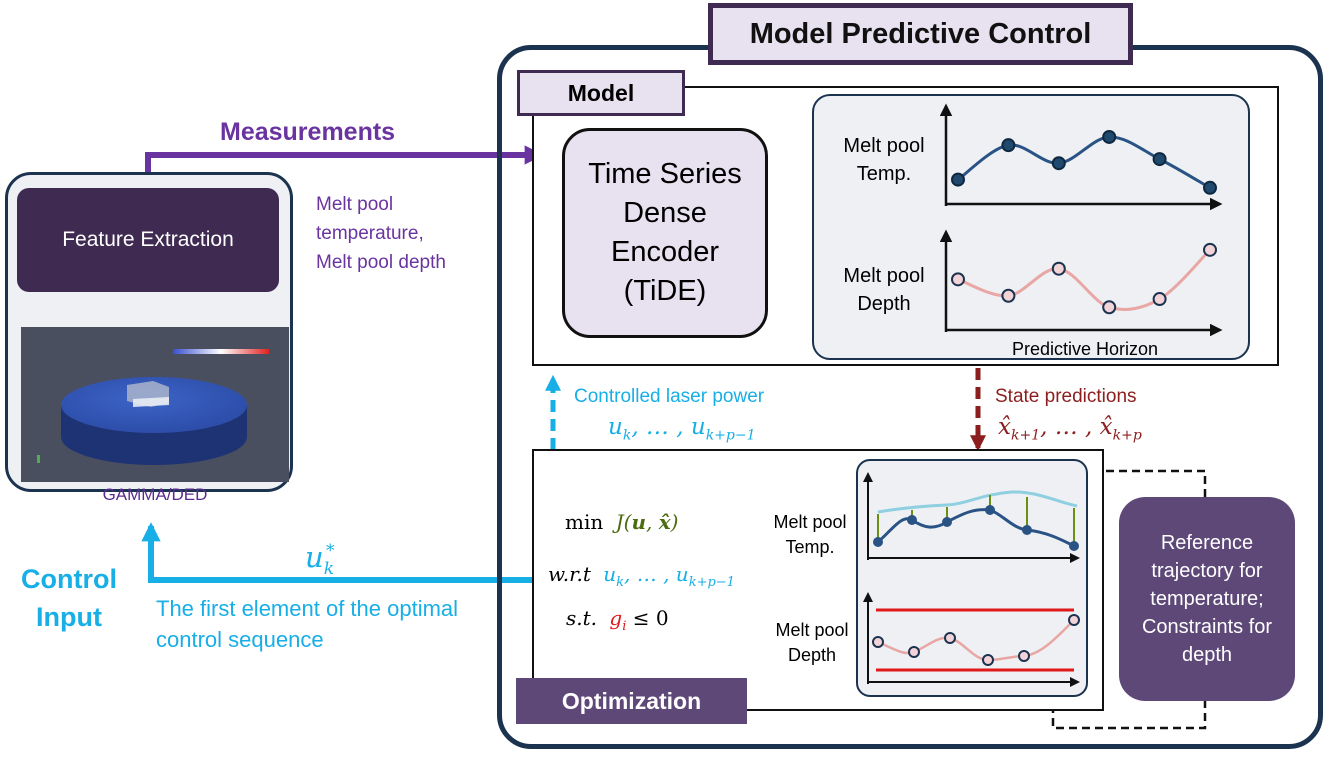 The height and width of the screenshot is (759, 1333). I want to click on opt-temp-chart, so click(971, 517).